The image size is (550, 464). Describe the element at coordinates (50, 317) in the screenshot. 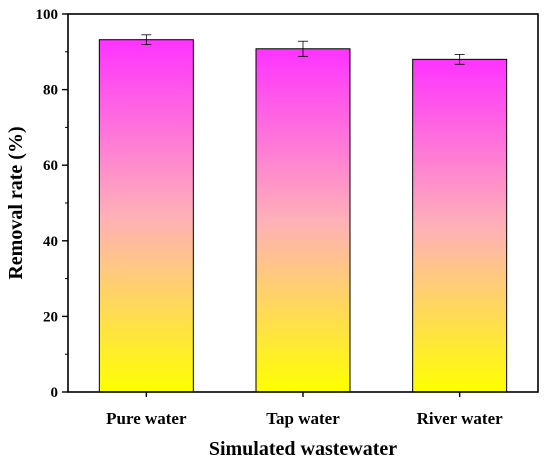

I see `y-tick-label-1: 20` at that location.